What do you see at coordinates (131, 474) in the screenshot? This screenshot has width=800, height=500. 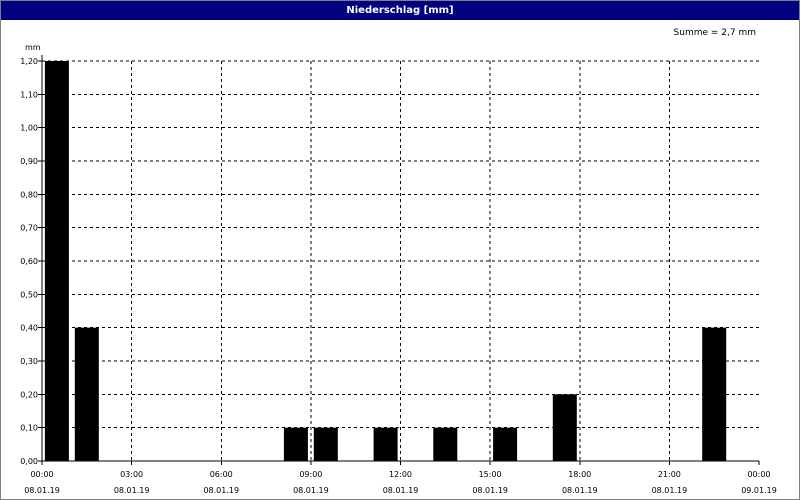 I see `x-tick-time: 03:00` at bounding box center [131, 474].